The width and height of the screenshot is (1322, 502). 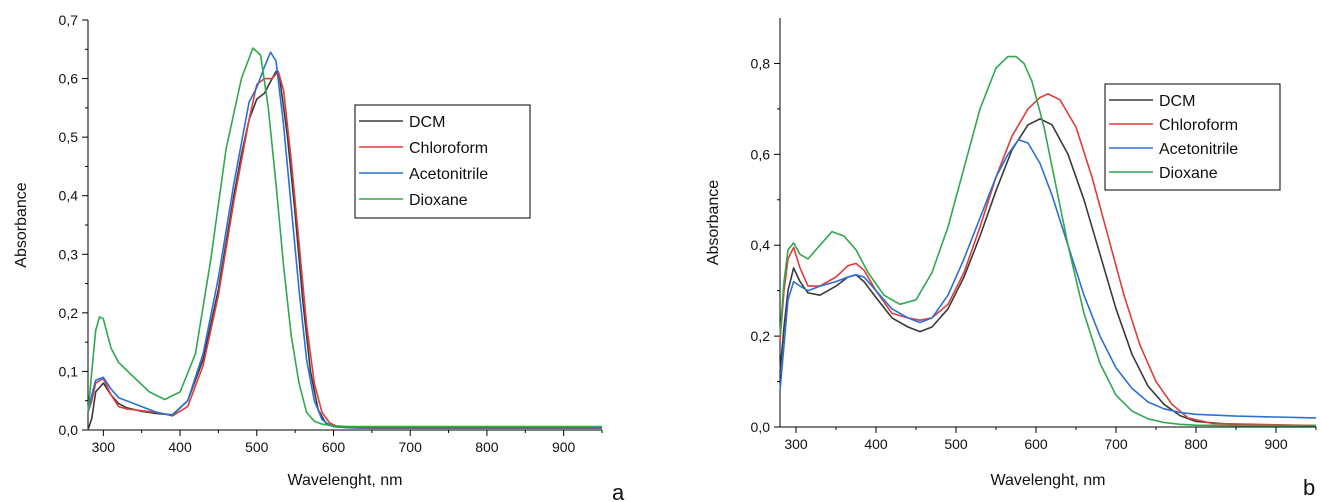 What do you see at coordinates (761, 63) in the screenshot?
I see `y-tick-label: 0,8` at bounding box center [761, 63].